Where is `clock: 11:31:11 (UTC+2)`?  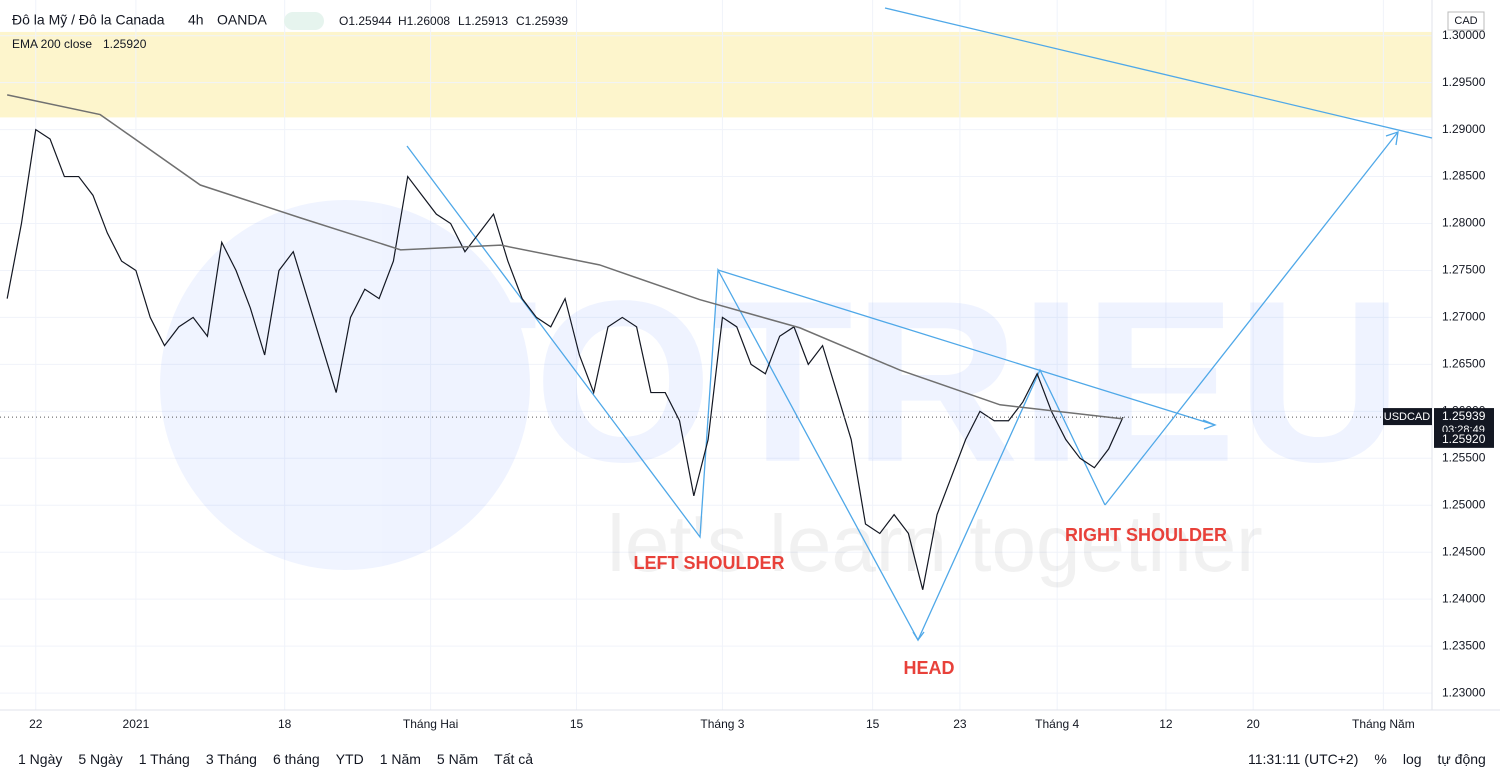
clock: 11:31:11 (UTC+2) is located at coordinates (1303, 759).